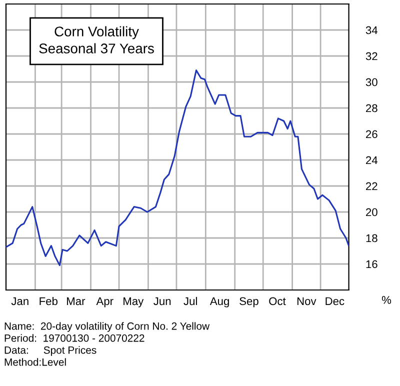 This screenshot has width=400, height=386. I want to click on x-tick-label: Feb, so click(49, 301).